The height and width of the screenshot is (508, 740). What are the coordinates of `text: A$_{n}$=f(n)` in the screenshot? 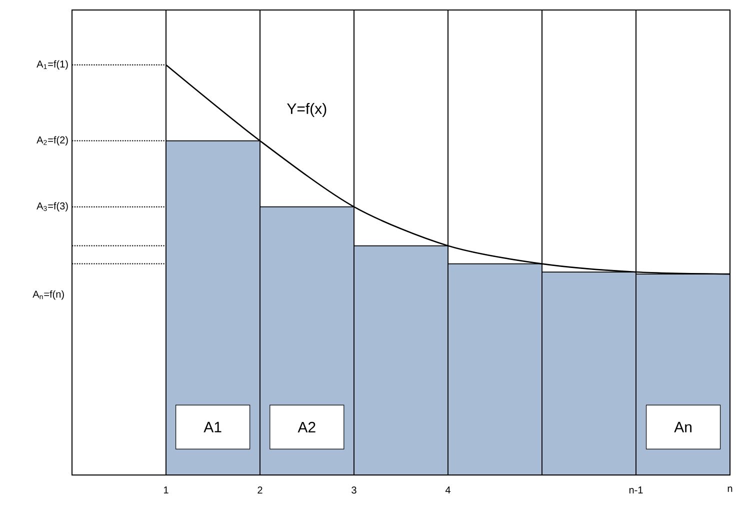 It's located at (48, 295).